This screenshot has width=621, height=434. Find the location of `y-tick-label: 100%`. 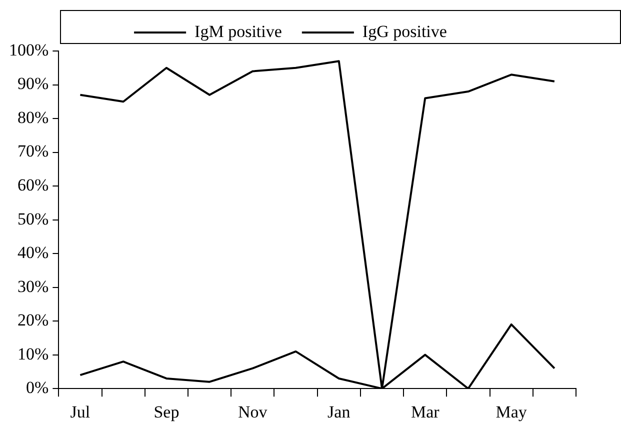

y-tick-label: 100% is located at coordinates (28, 50).